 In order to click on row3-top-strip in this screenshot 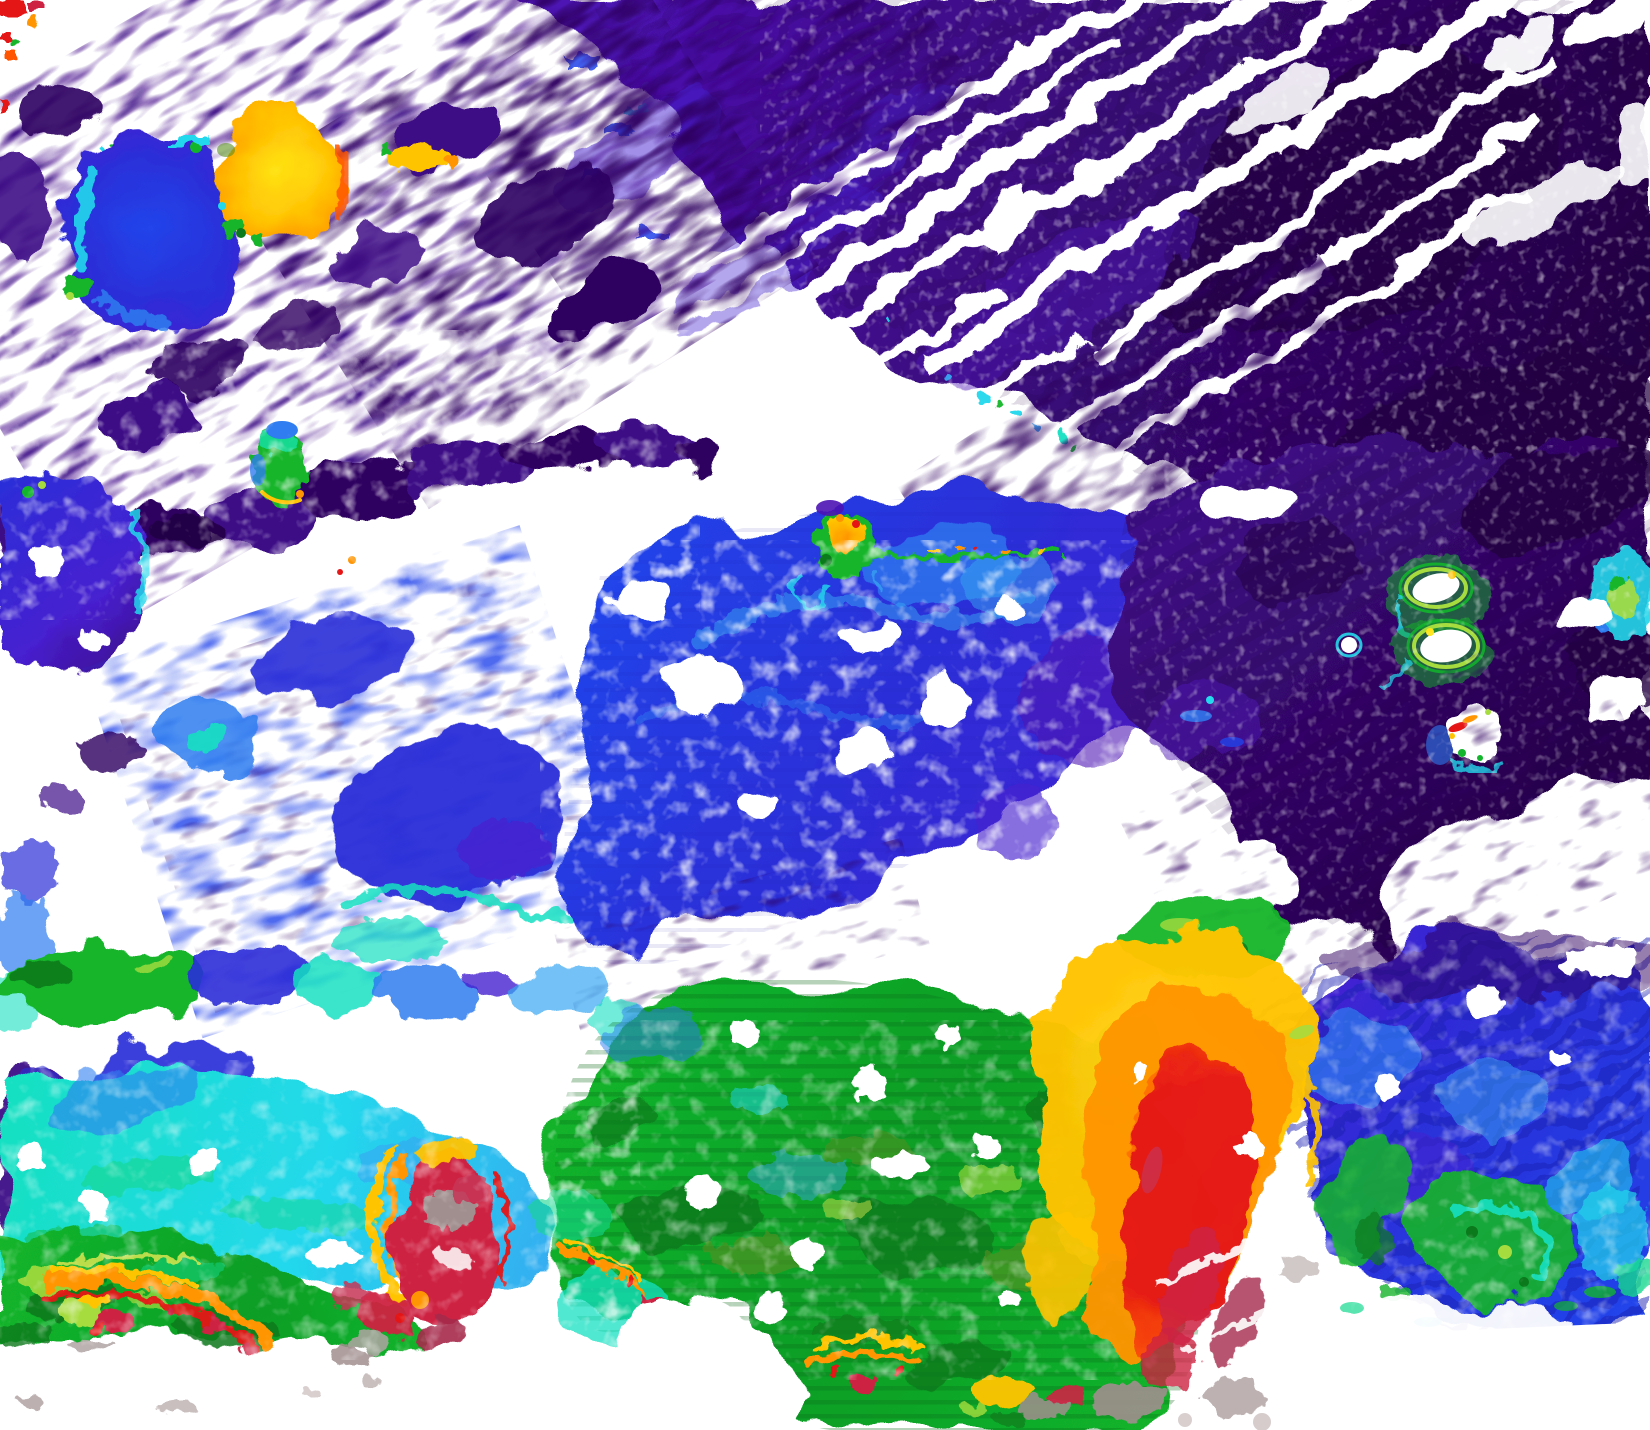, I will do `click(325, 994)`.